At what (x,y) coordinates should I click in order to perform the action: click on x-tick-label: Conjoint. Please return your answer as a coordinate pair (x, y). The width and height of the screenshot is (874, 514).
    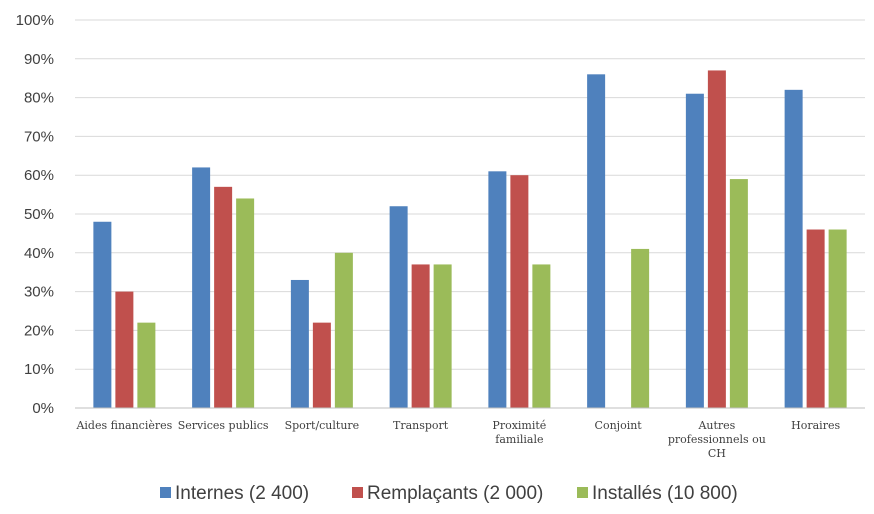
    Looking at the image, I should click on (619, 425).